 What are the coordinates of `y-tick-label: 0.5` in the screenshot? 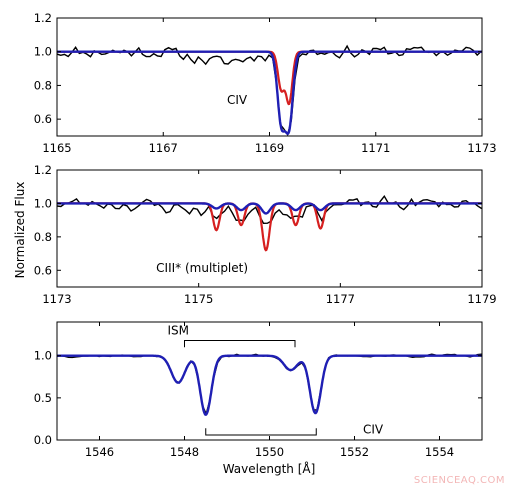 It's located at (43, 398).